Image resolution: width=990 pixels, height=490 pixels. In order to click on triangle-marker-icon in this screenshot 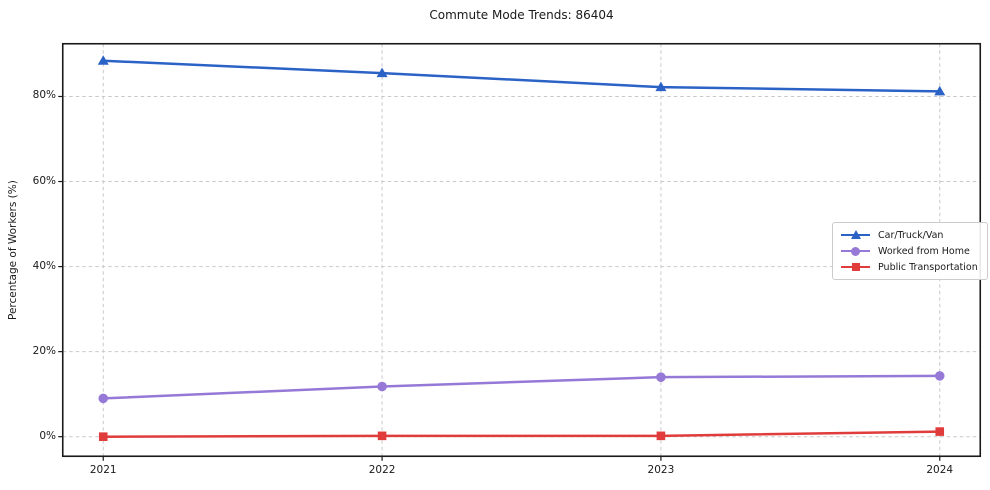, I will do `click(855, 235)`.